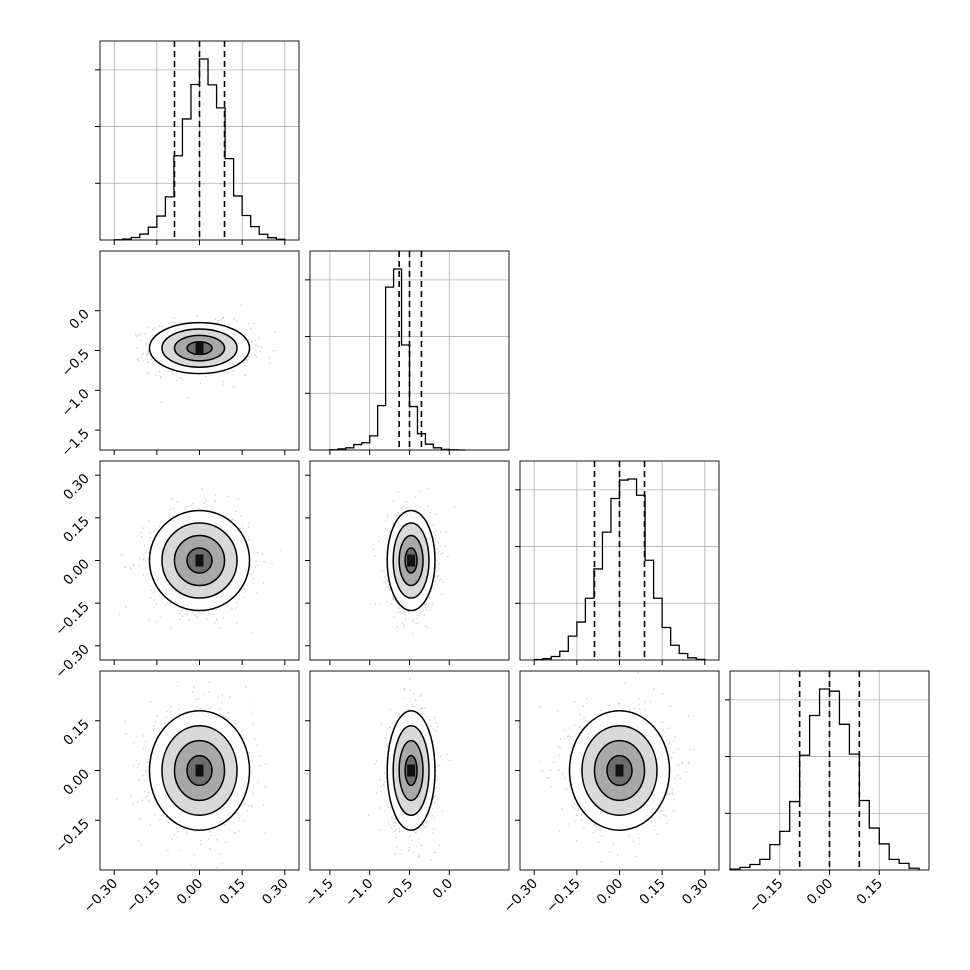  What do you see at coordinates (319, 893) in the screenshot?
I see `x-tick-label: −1.5` at bounding box center [319, 893].